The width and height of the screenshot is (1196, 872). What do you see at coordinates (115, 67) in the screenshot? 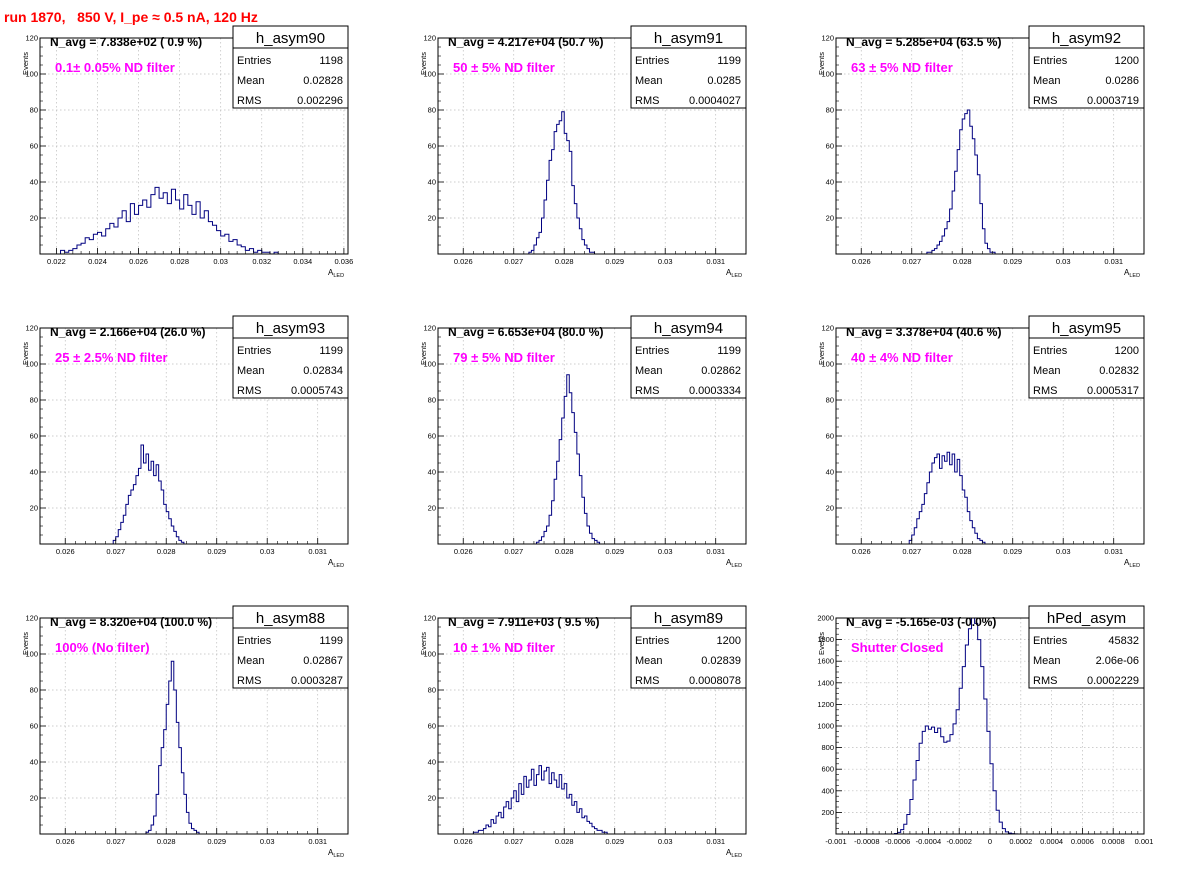
I see `filter-annotation: 0.1± 0.05% ND filter` at bounding box center [115, 67].